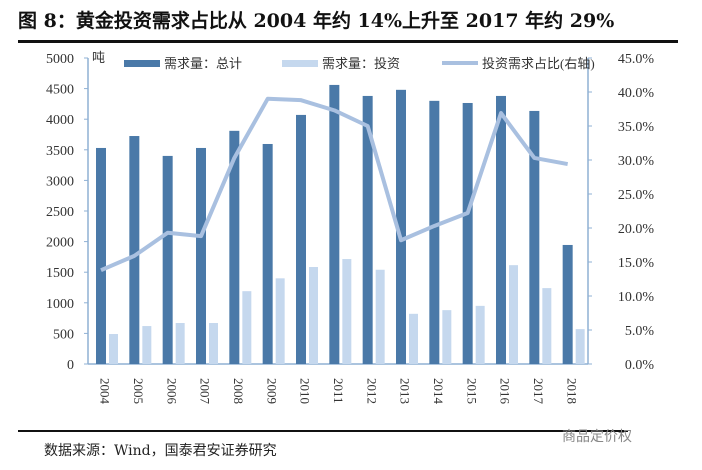  What do you see at coordinates (160, 451) in the screenshot?
I see `source-note: 数据来源：Wind，国泰君安证券研究` at bounding box center [160, 451].